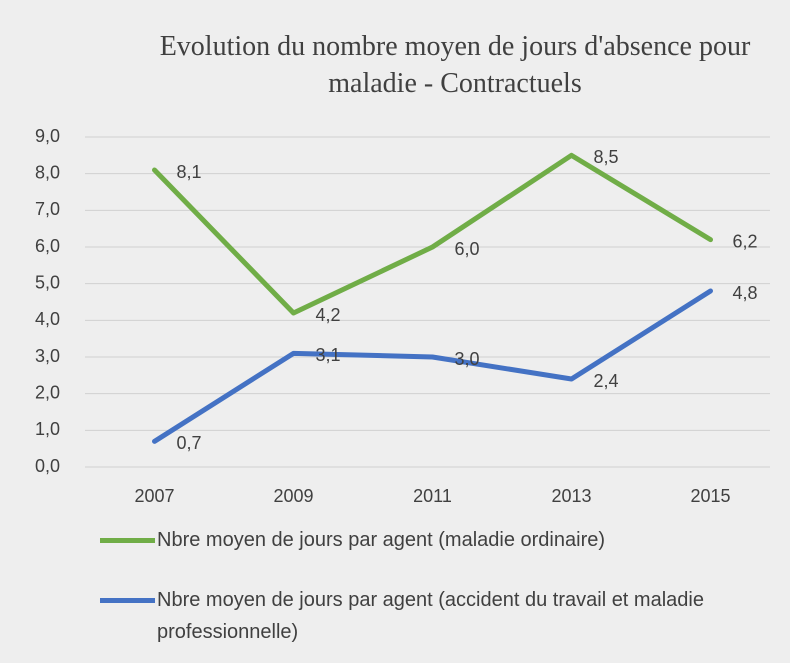 Image resolution: width=790 pixels, height=663 pixels. What do you see at coordinates (47, 172) in the screenshot?
I see `y-tick-label: 8,0` at bounding box center [47, 172].